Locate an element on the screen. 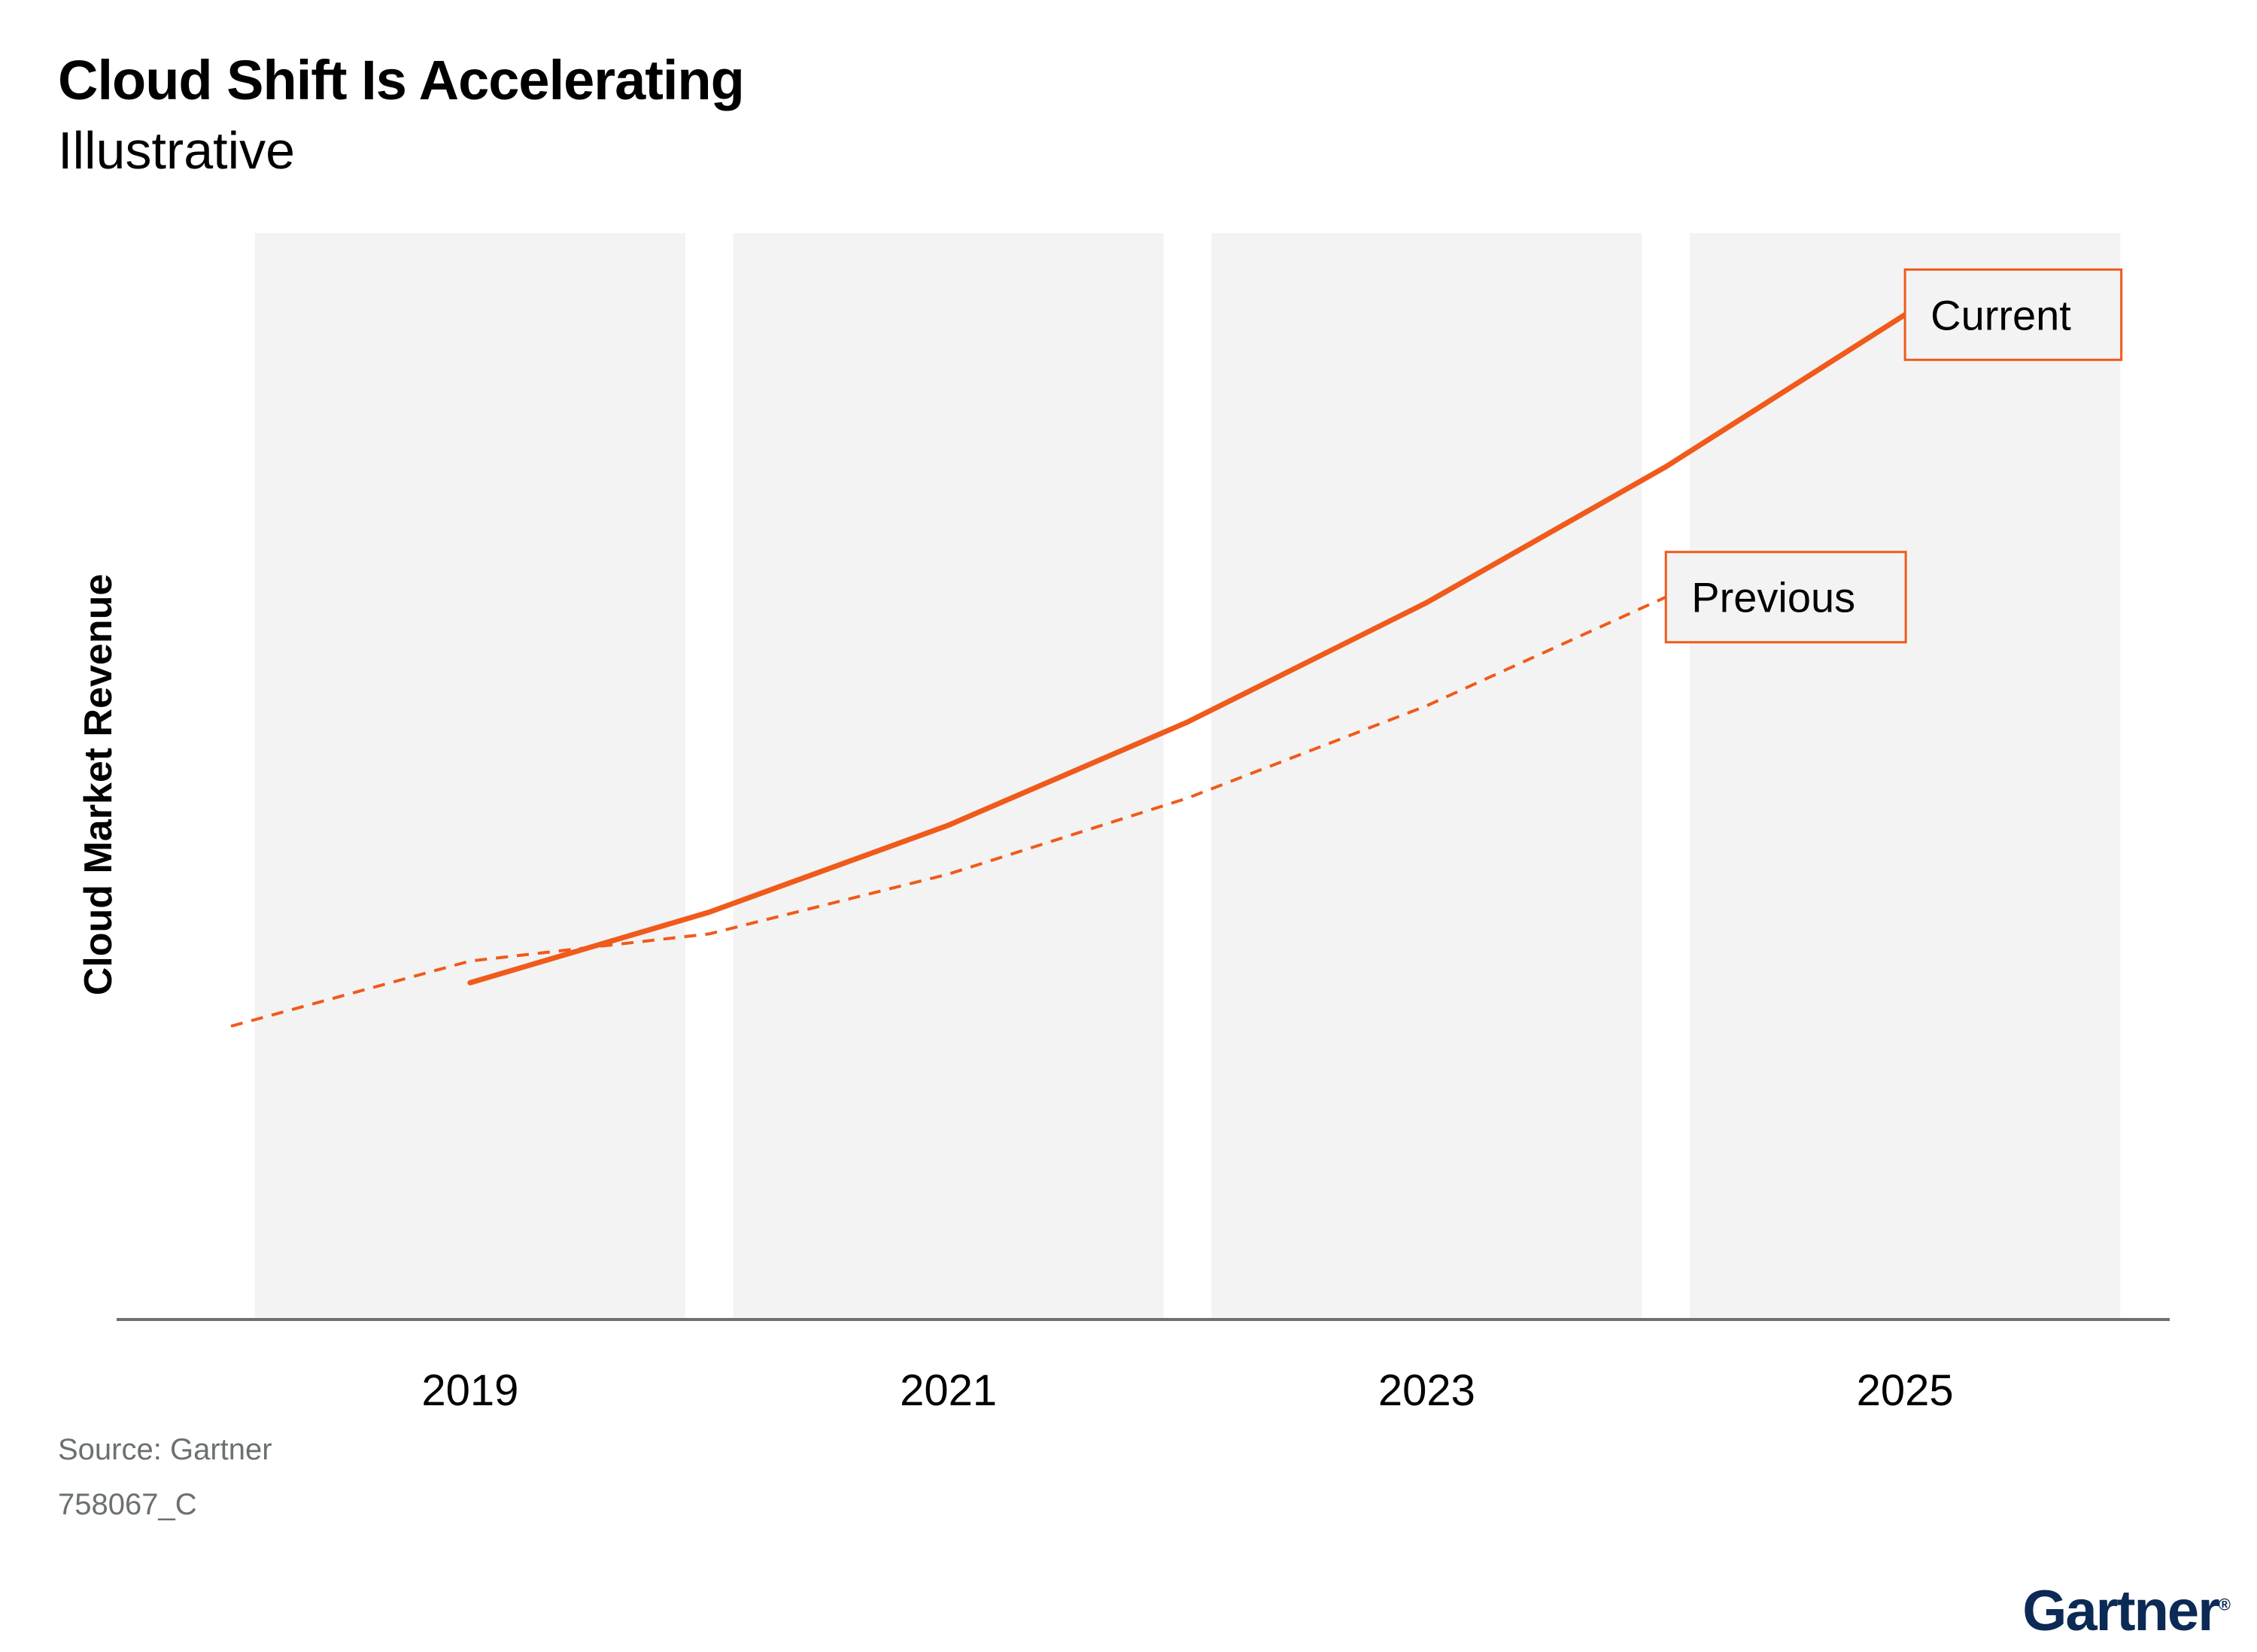 This screenshot has width=2257, height=1652. gartner-logo: Gartner® is located at coordinates (2126, 1611).